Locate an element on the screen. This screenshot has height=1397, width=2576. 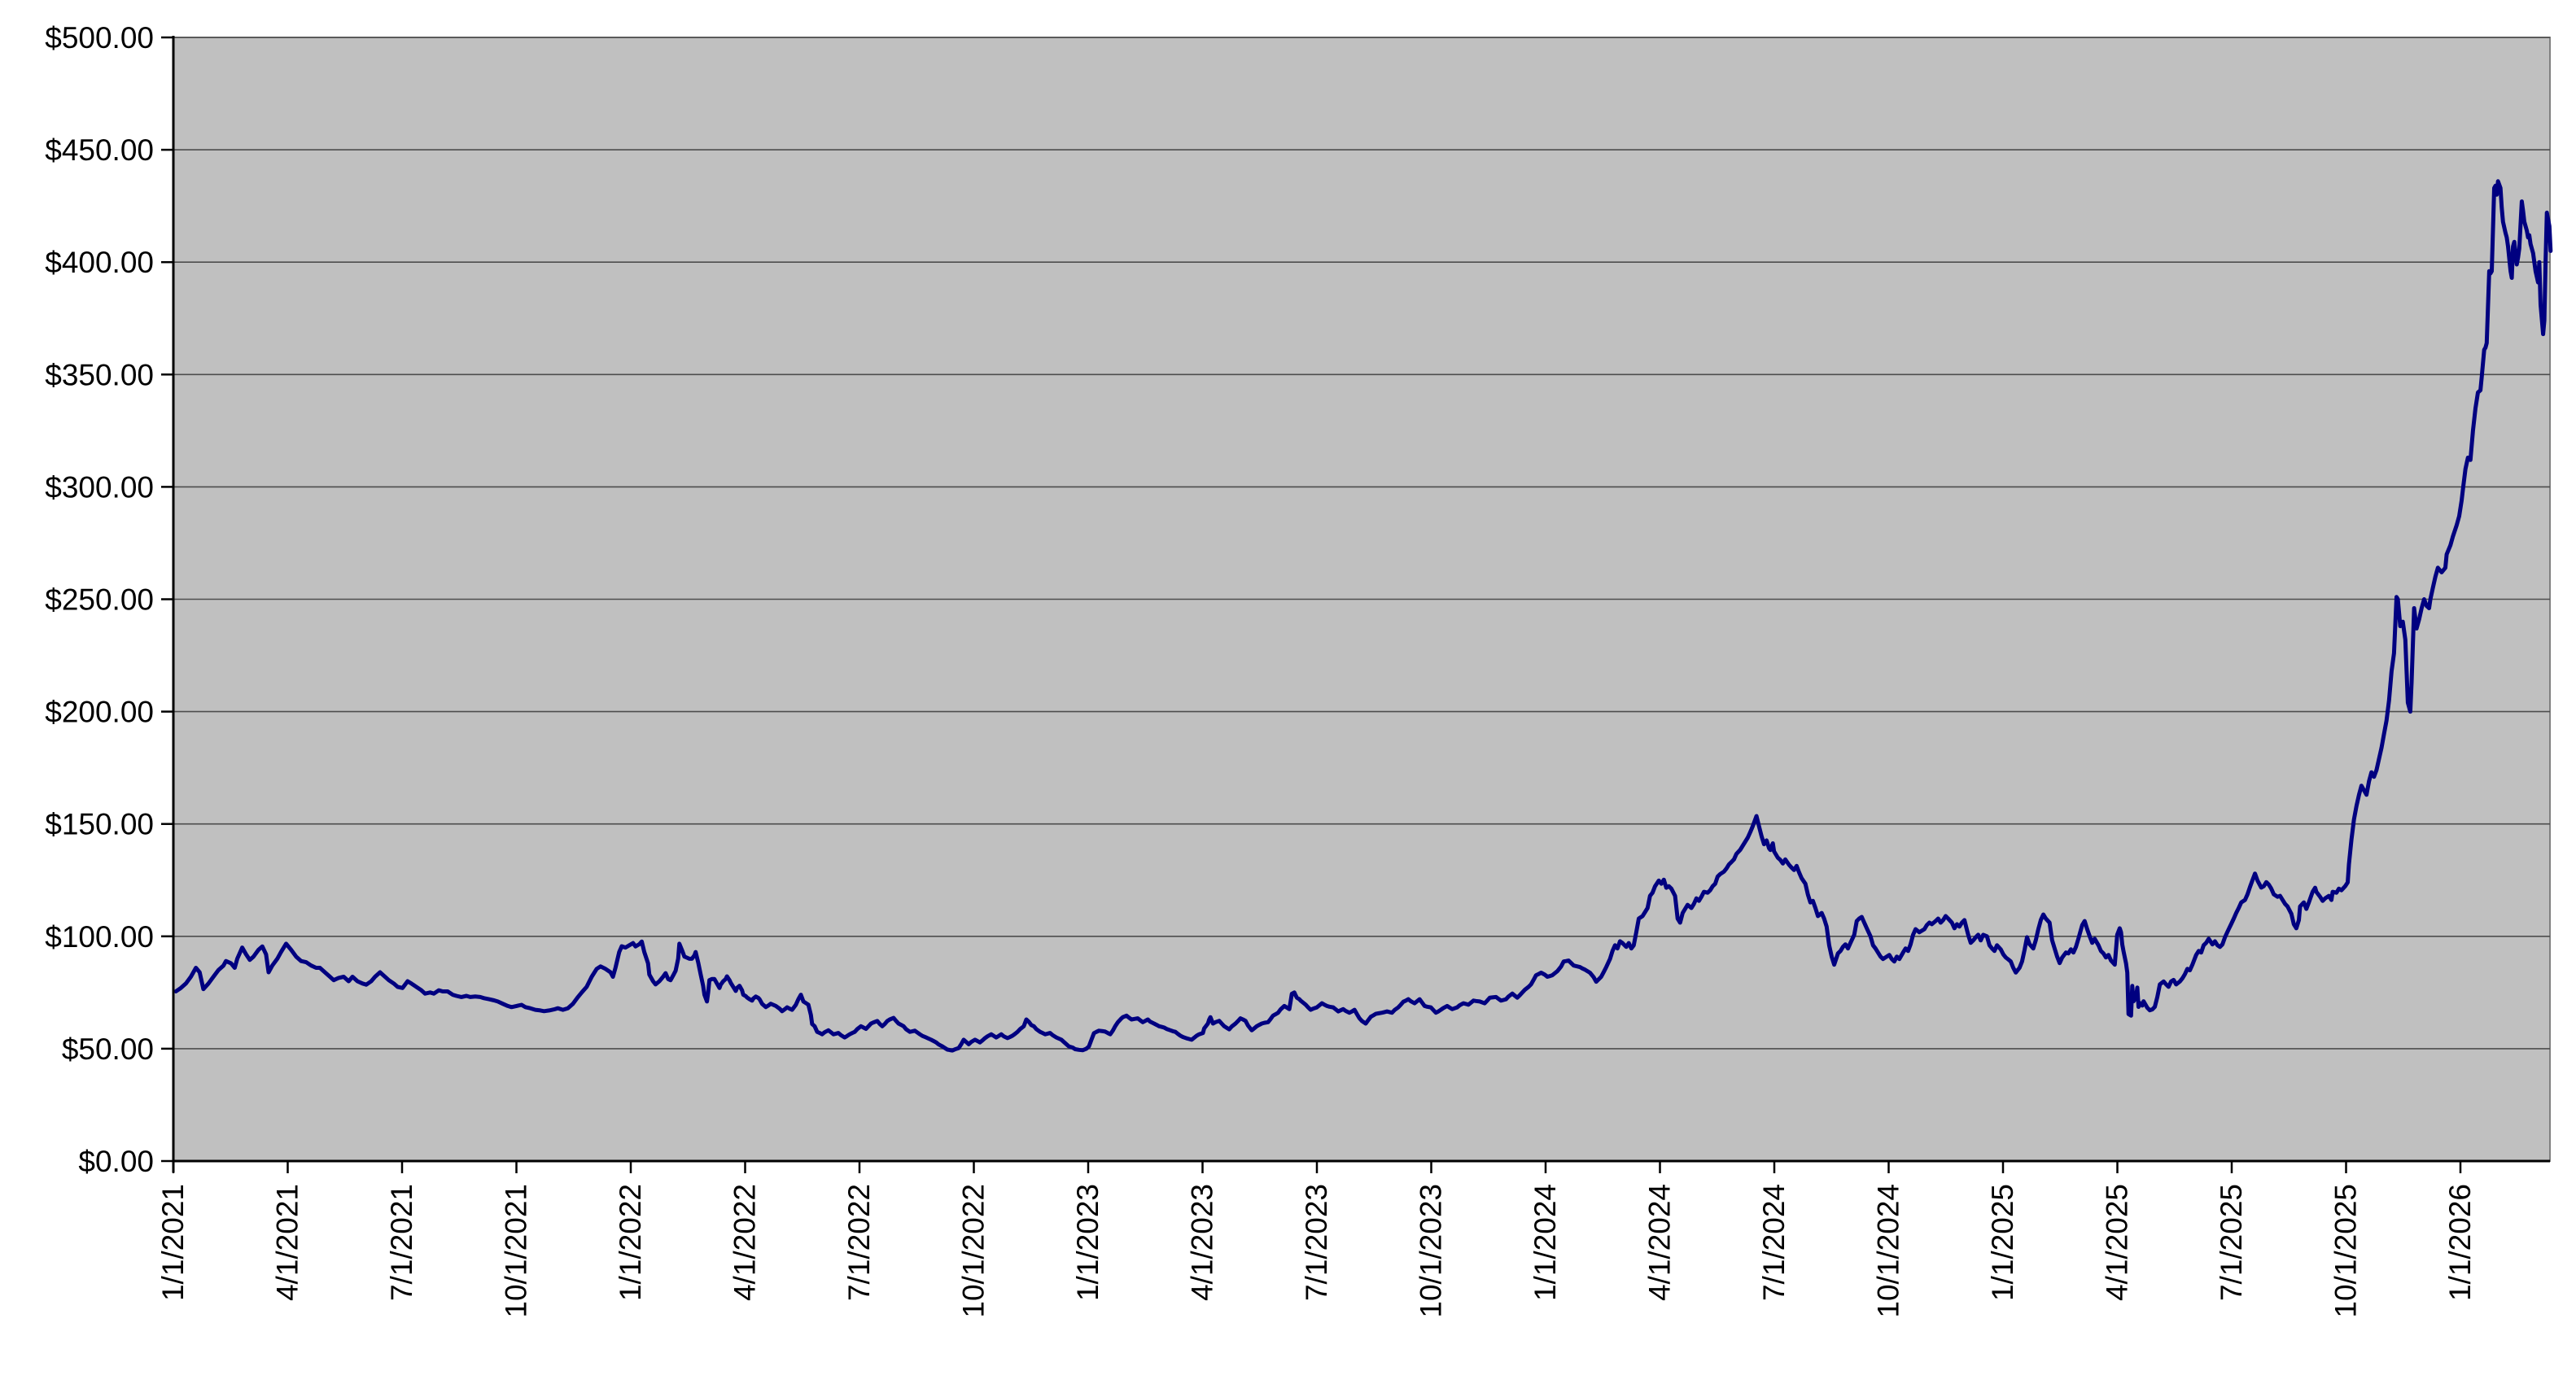
x-axis-label: 7/1/2025 is located at coordinates (2231, 1242).